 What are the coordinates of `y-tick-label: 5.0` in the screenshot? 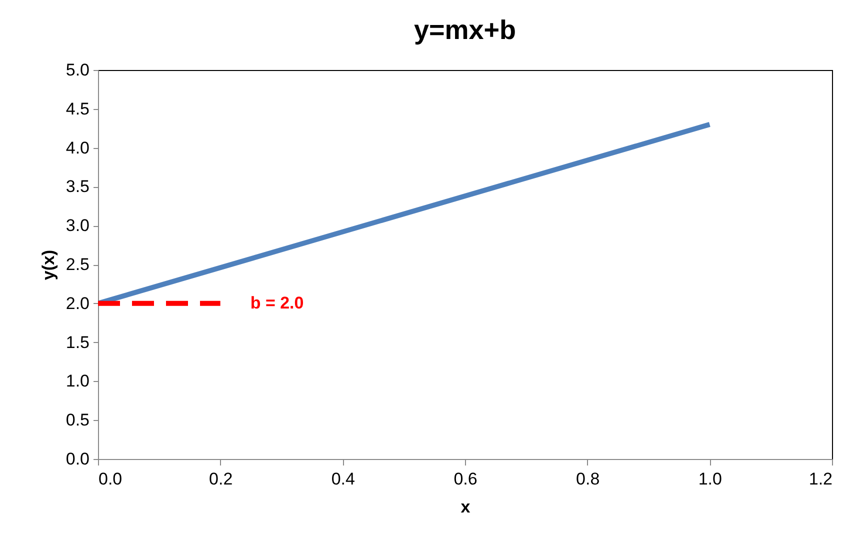 It's located at (78, 70).